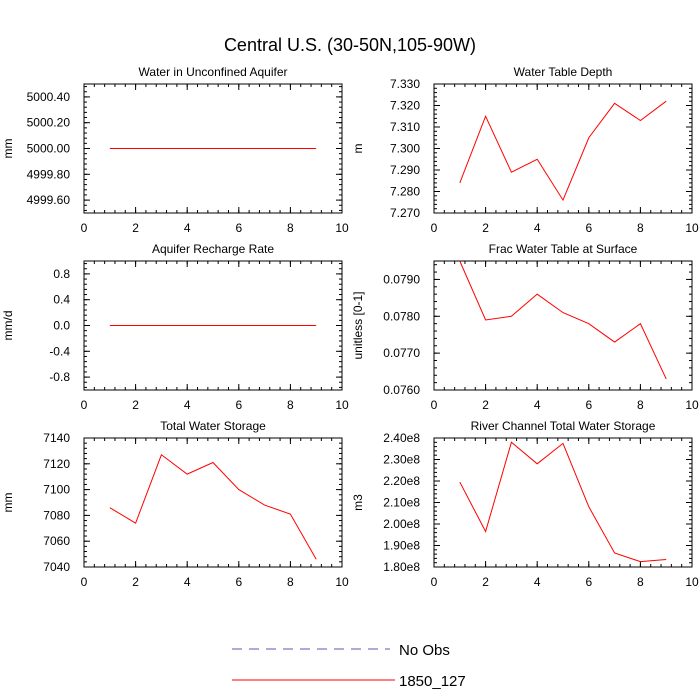  Describe the element at coordinates (401, 567) in the screenshot. I see `y-tick-label: 1.80e8` at that location.